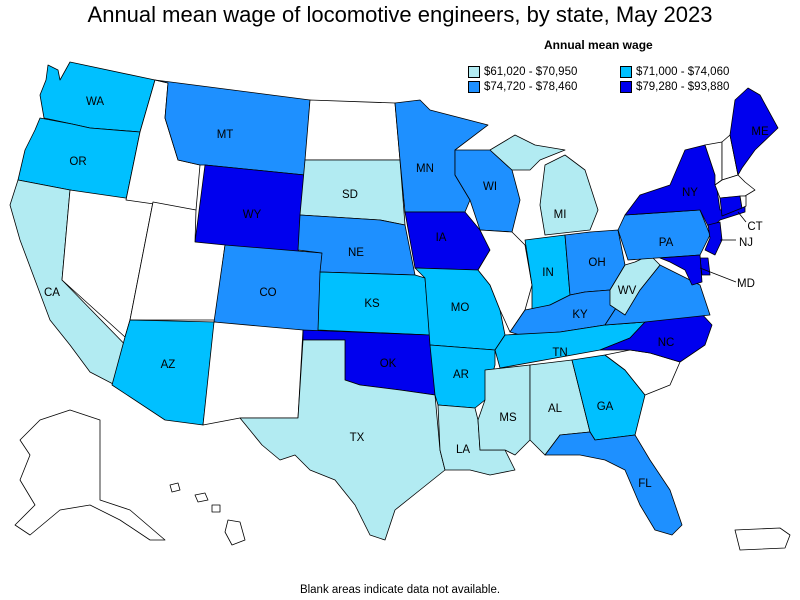 The image size is (800, 600). What do you see at coordinates (743, 202) in the screenshot?
I see `state-ri` at bounding box center [743, 202].